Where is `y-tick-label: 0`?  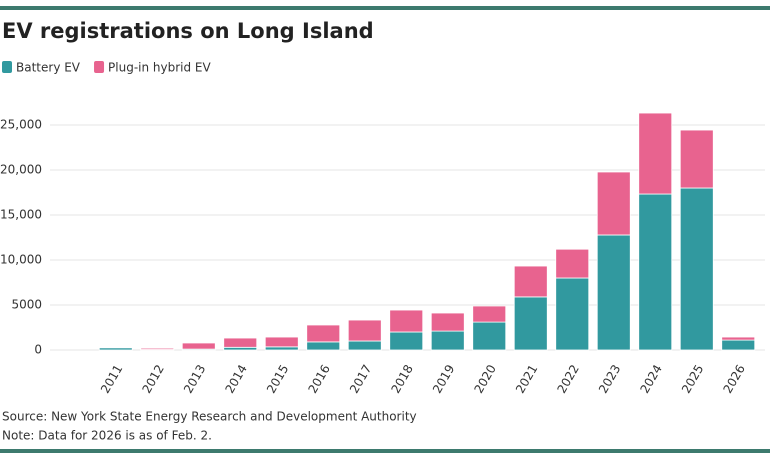
y-tick-label: 0 is located at coordinates (38, 350).